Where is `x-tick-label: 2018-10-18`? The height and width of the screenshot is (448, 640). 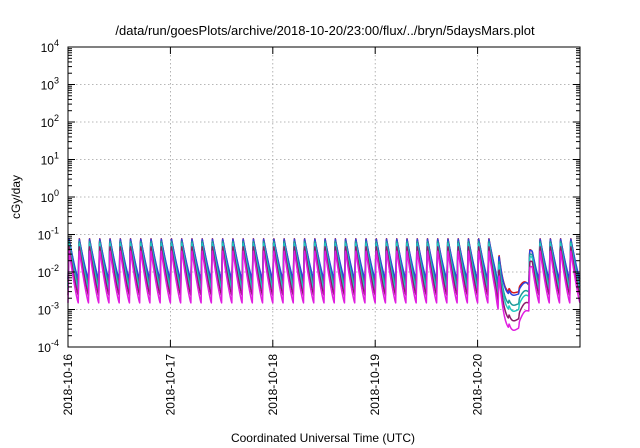
x-tick-label: 2018-10-18 is located at coordinates (273, 385).